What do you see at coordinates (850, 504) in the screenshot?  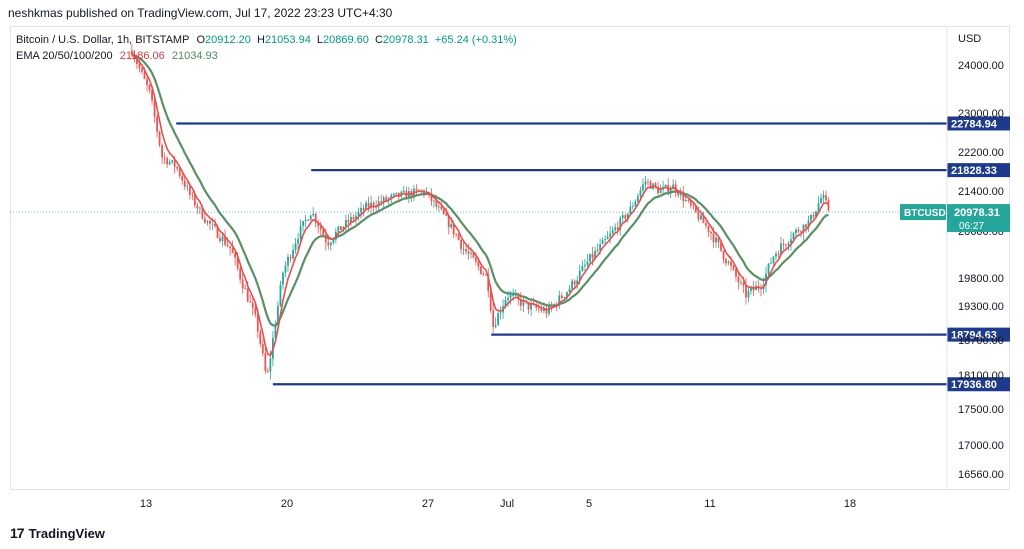 I see `x-tick-label: 18` at bounding box center [850, 504].